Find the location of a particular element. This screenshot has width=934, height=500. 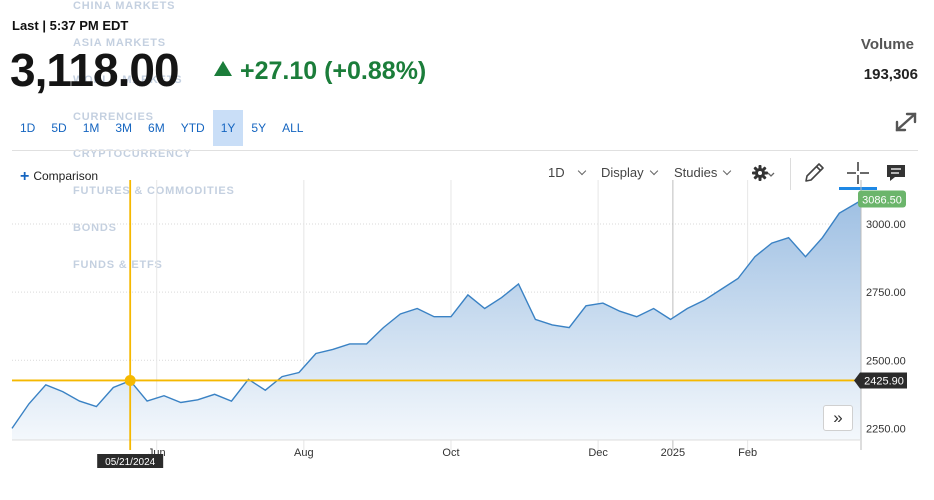

interval-label: 1D is located at coordinates (556, 172).